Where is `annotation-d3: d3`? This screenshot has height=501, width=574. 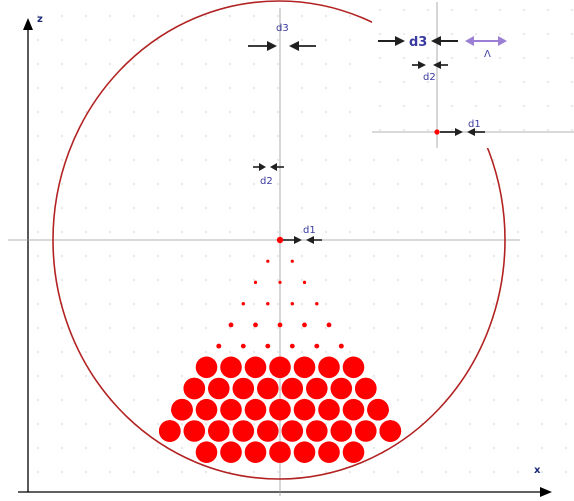 annotation-d3: d3 is located at coordinates (282, 37).